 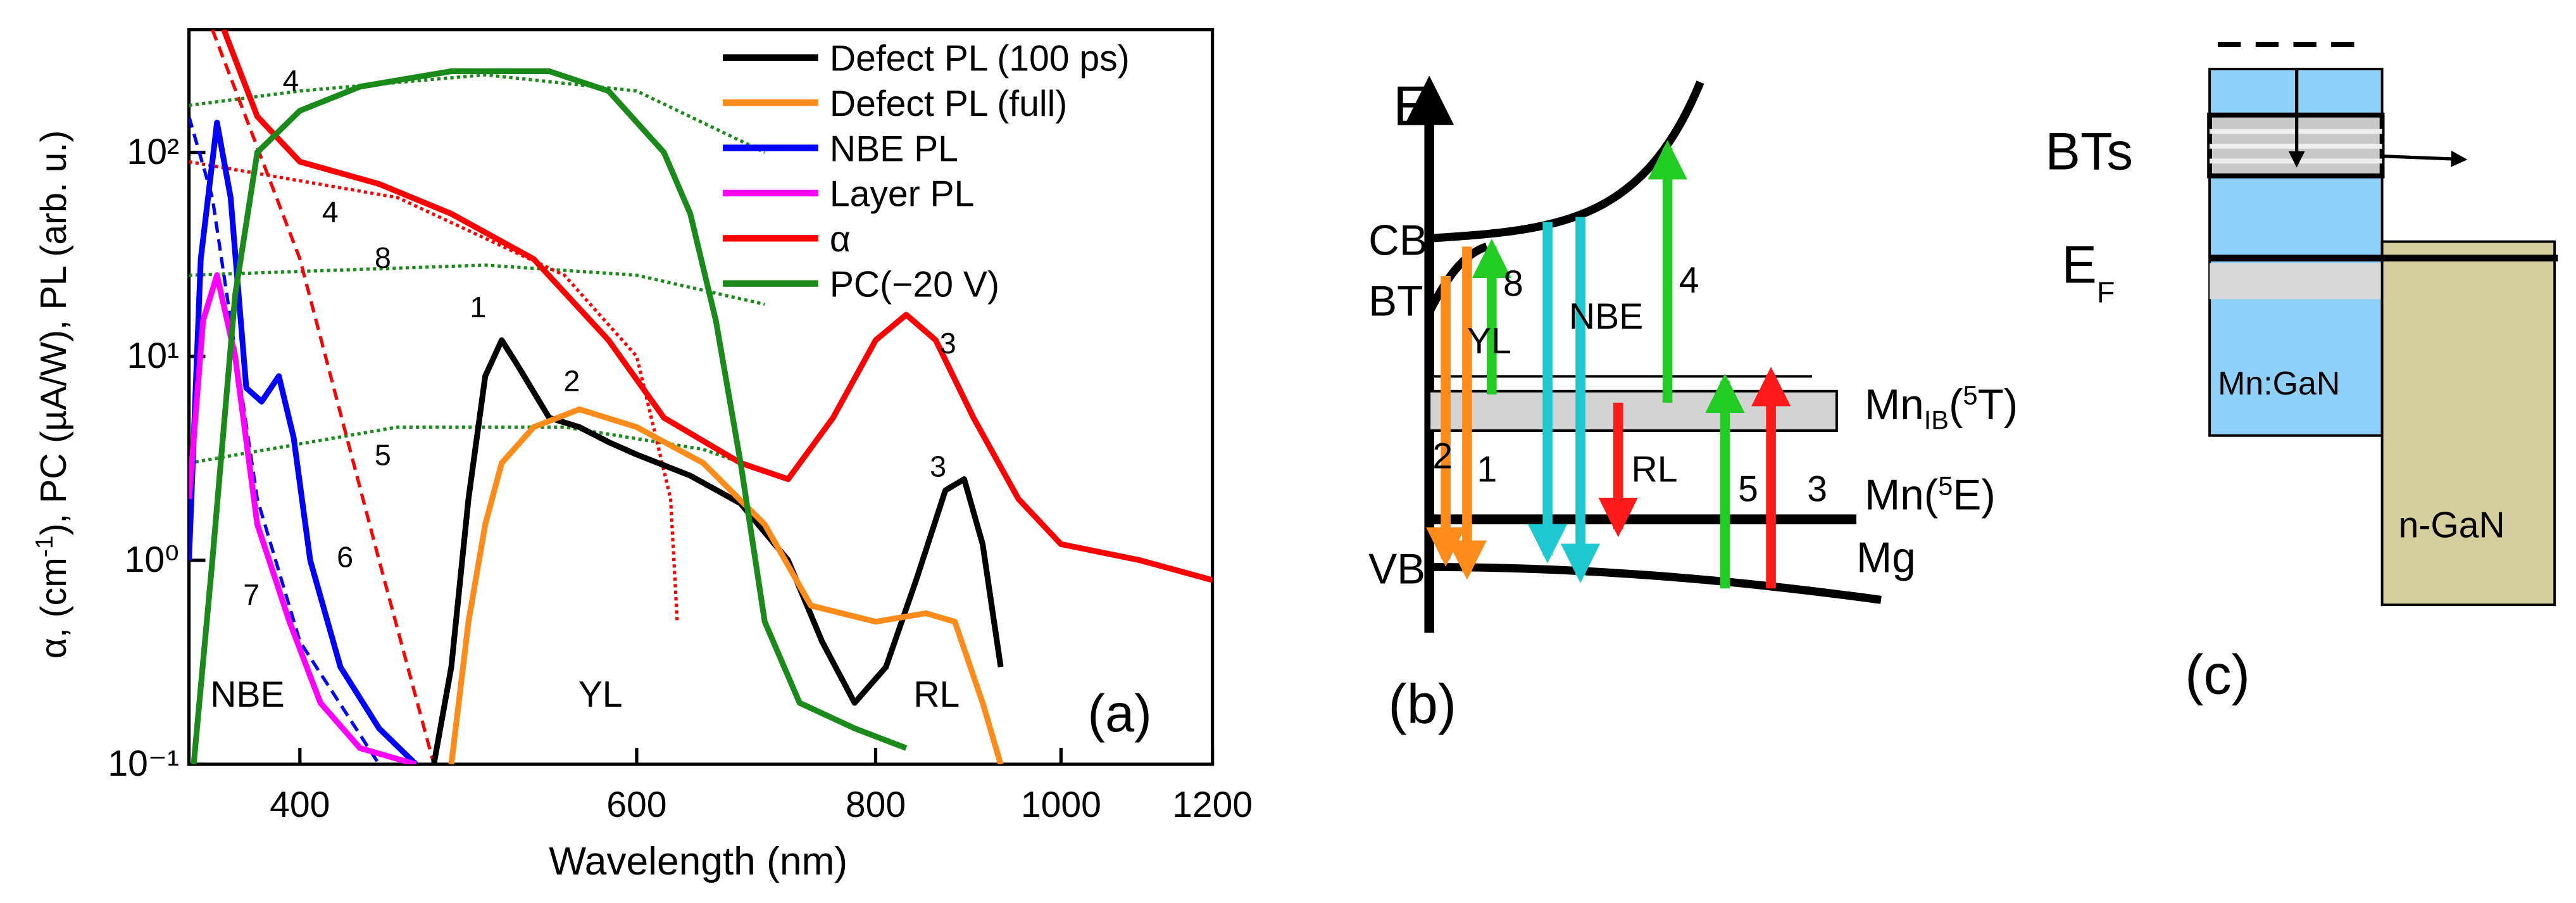 What do you see at coordinates (2296, 281) in the screenshot?
I see `gray-band` at bounding box center [2296, 281].